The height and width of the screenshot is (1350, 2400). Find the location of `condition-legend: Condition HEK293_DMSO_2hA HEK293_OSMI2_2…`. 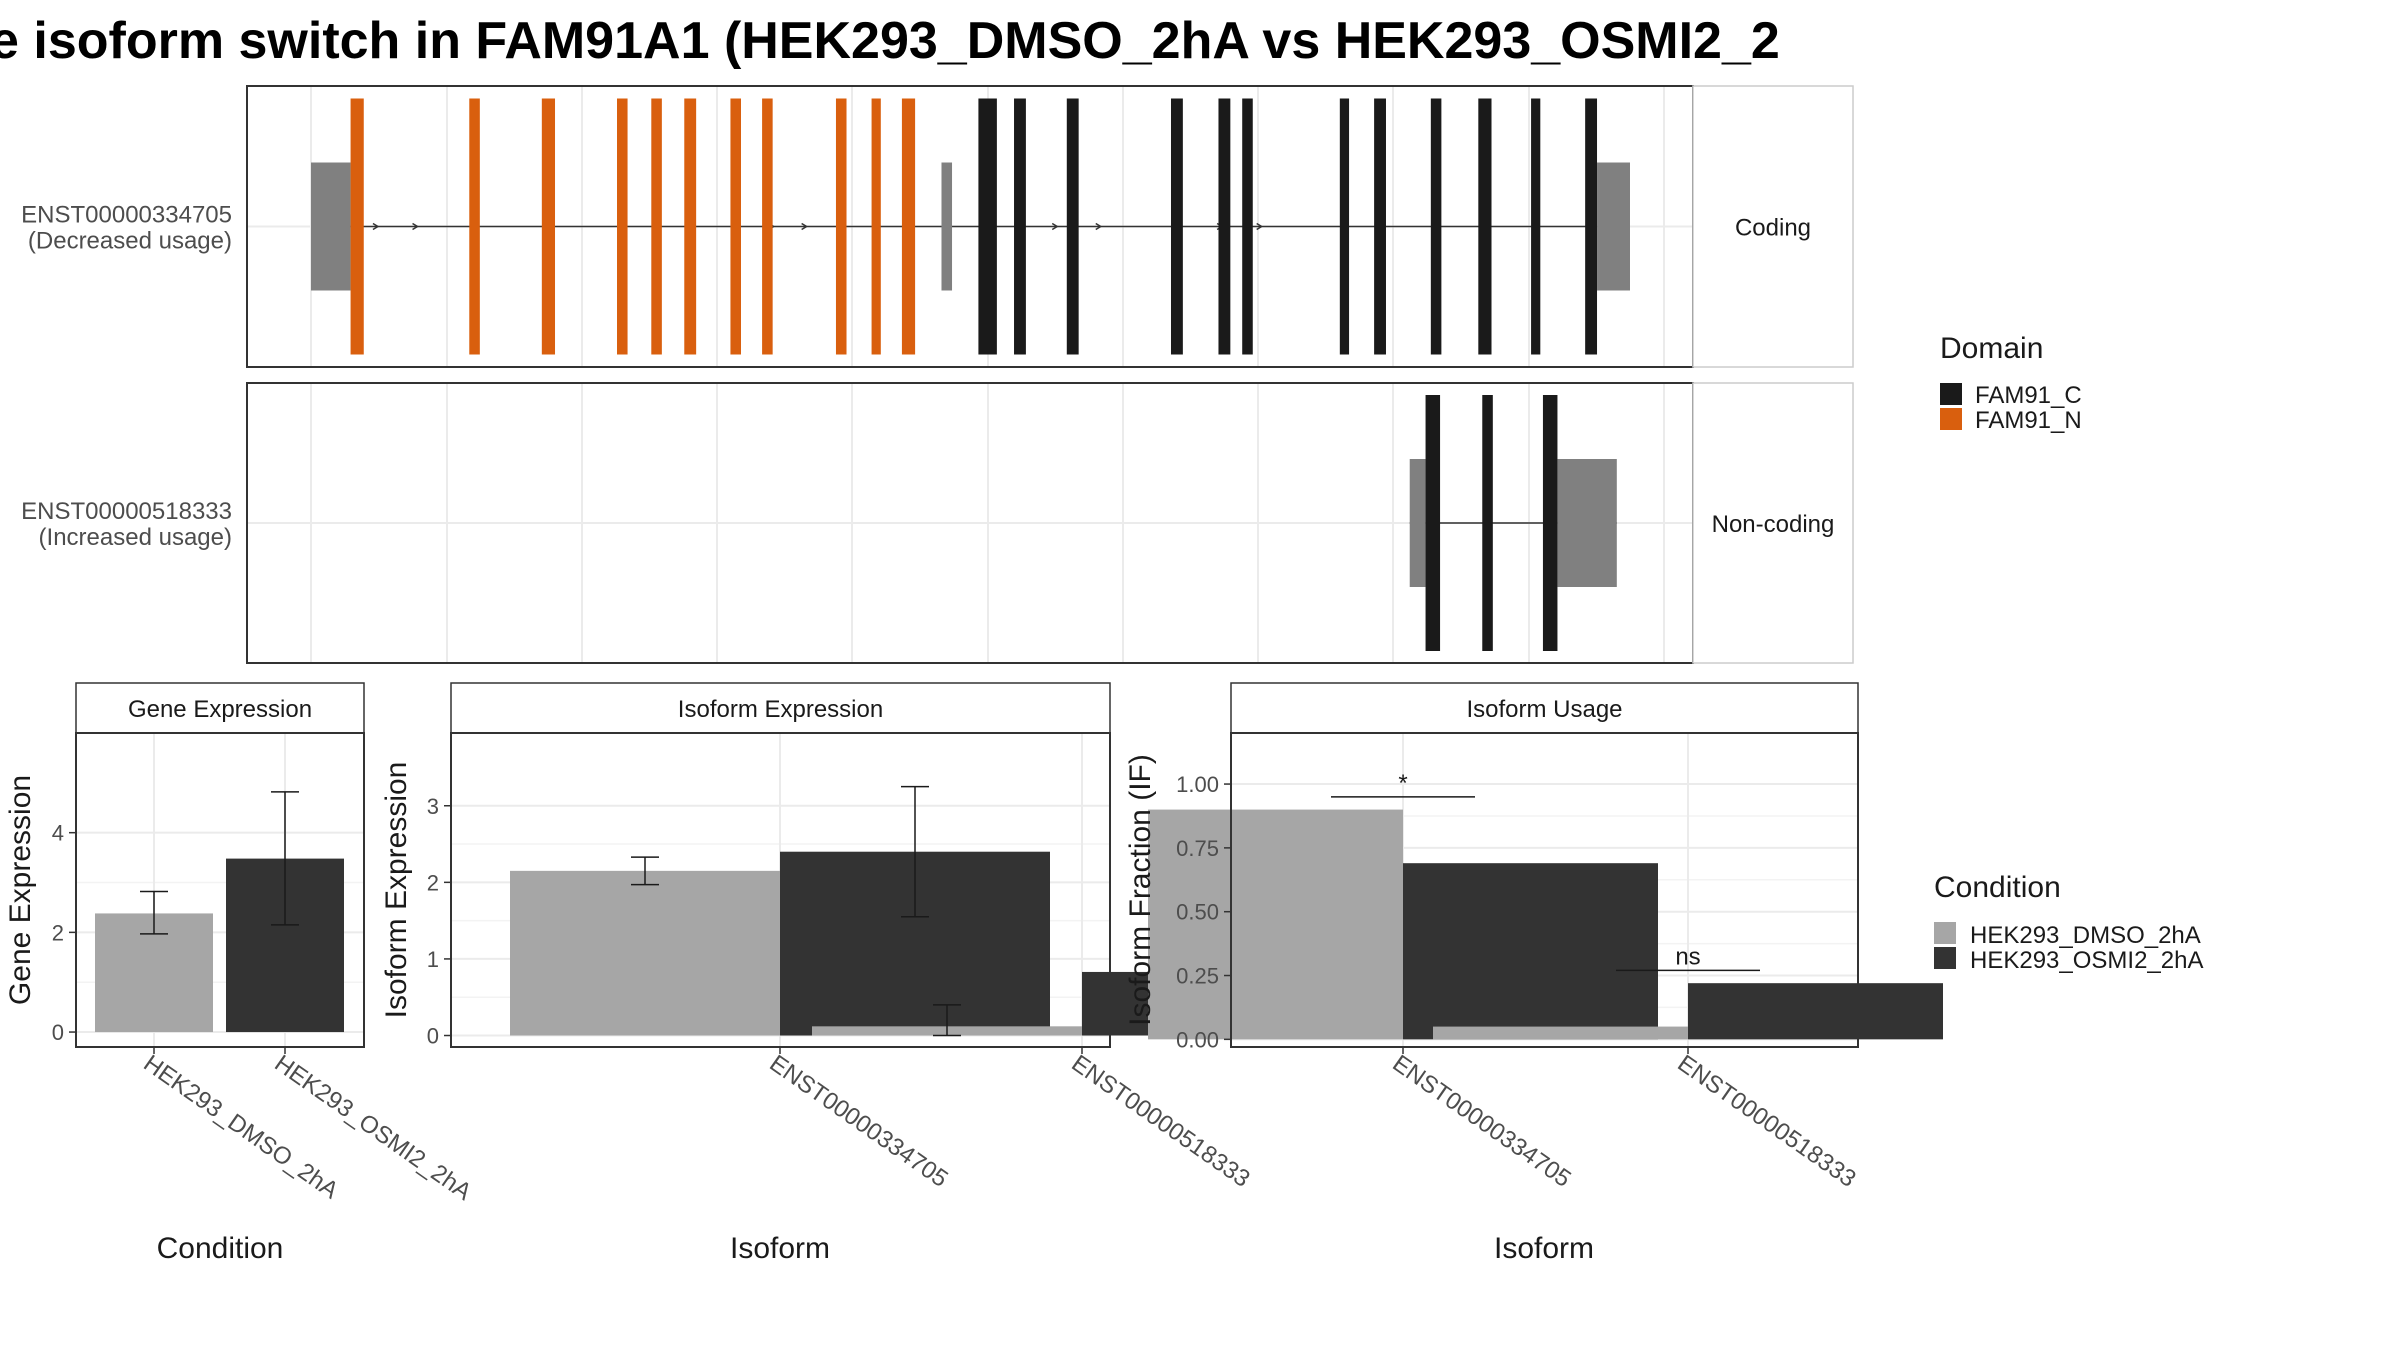

condition-legend: Condition HEK293_DMSO_2hA HEK293_OSMI2_2… is located at coordinates (2068, 922).